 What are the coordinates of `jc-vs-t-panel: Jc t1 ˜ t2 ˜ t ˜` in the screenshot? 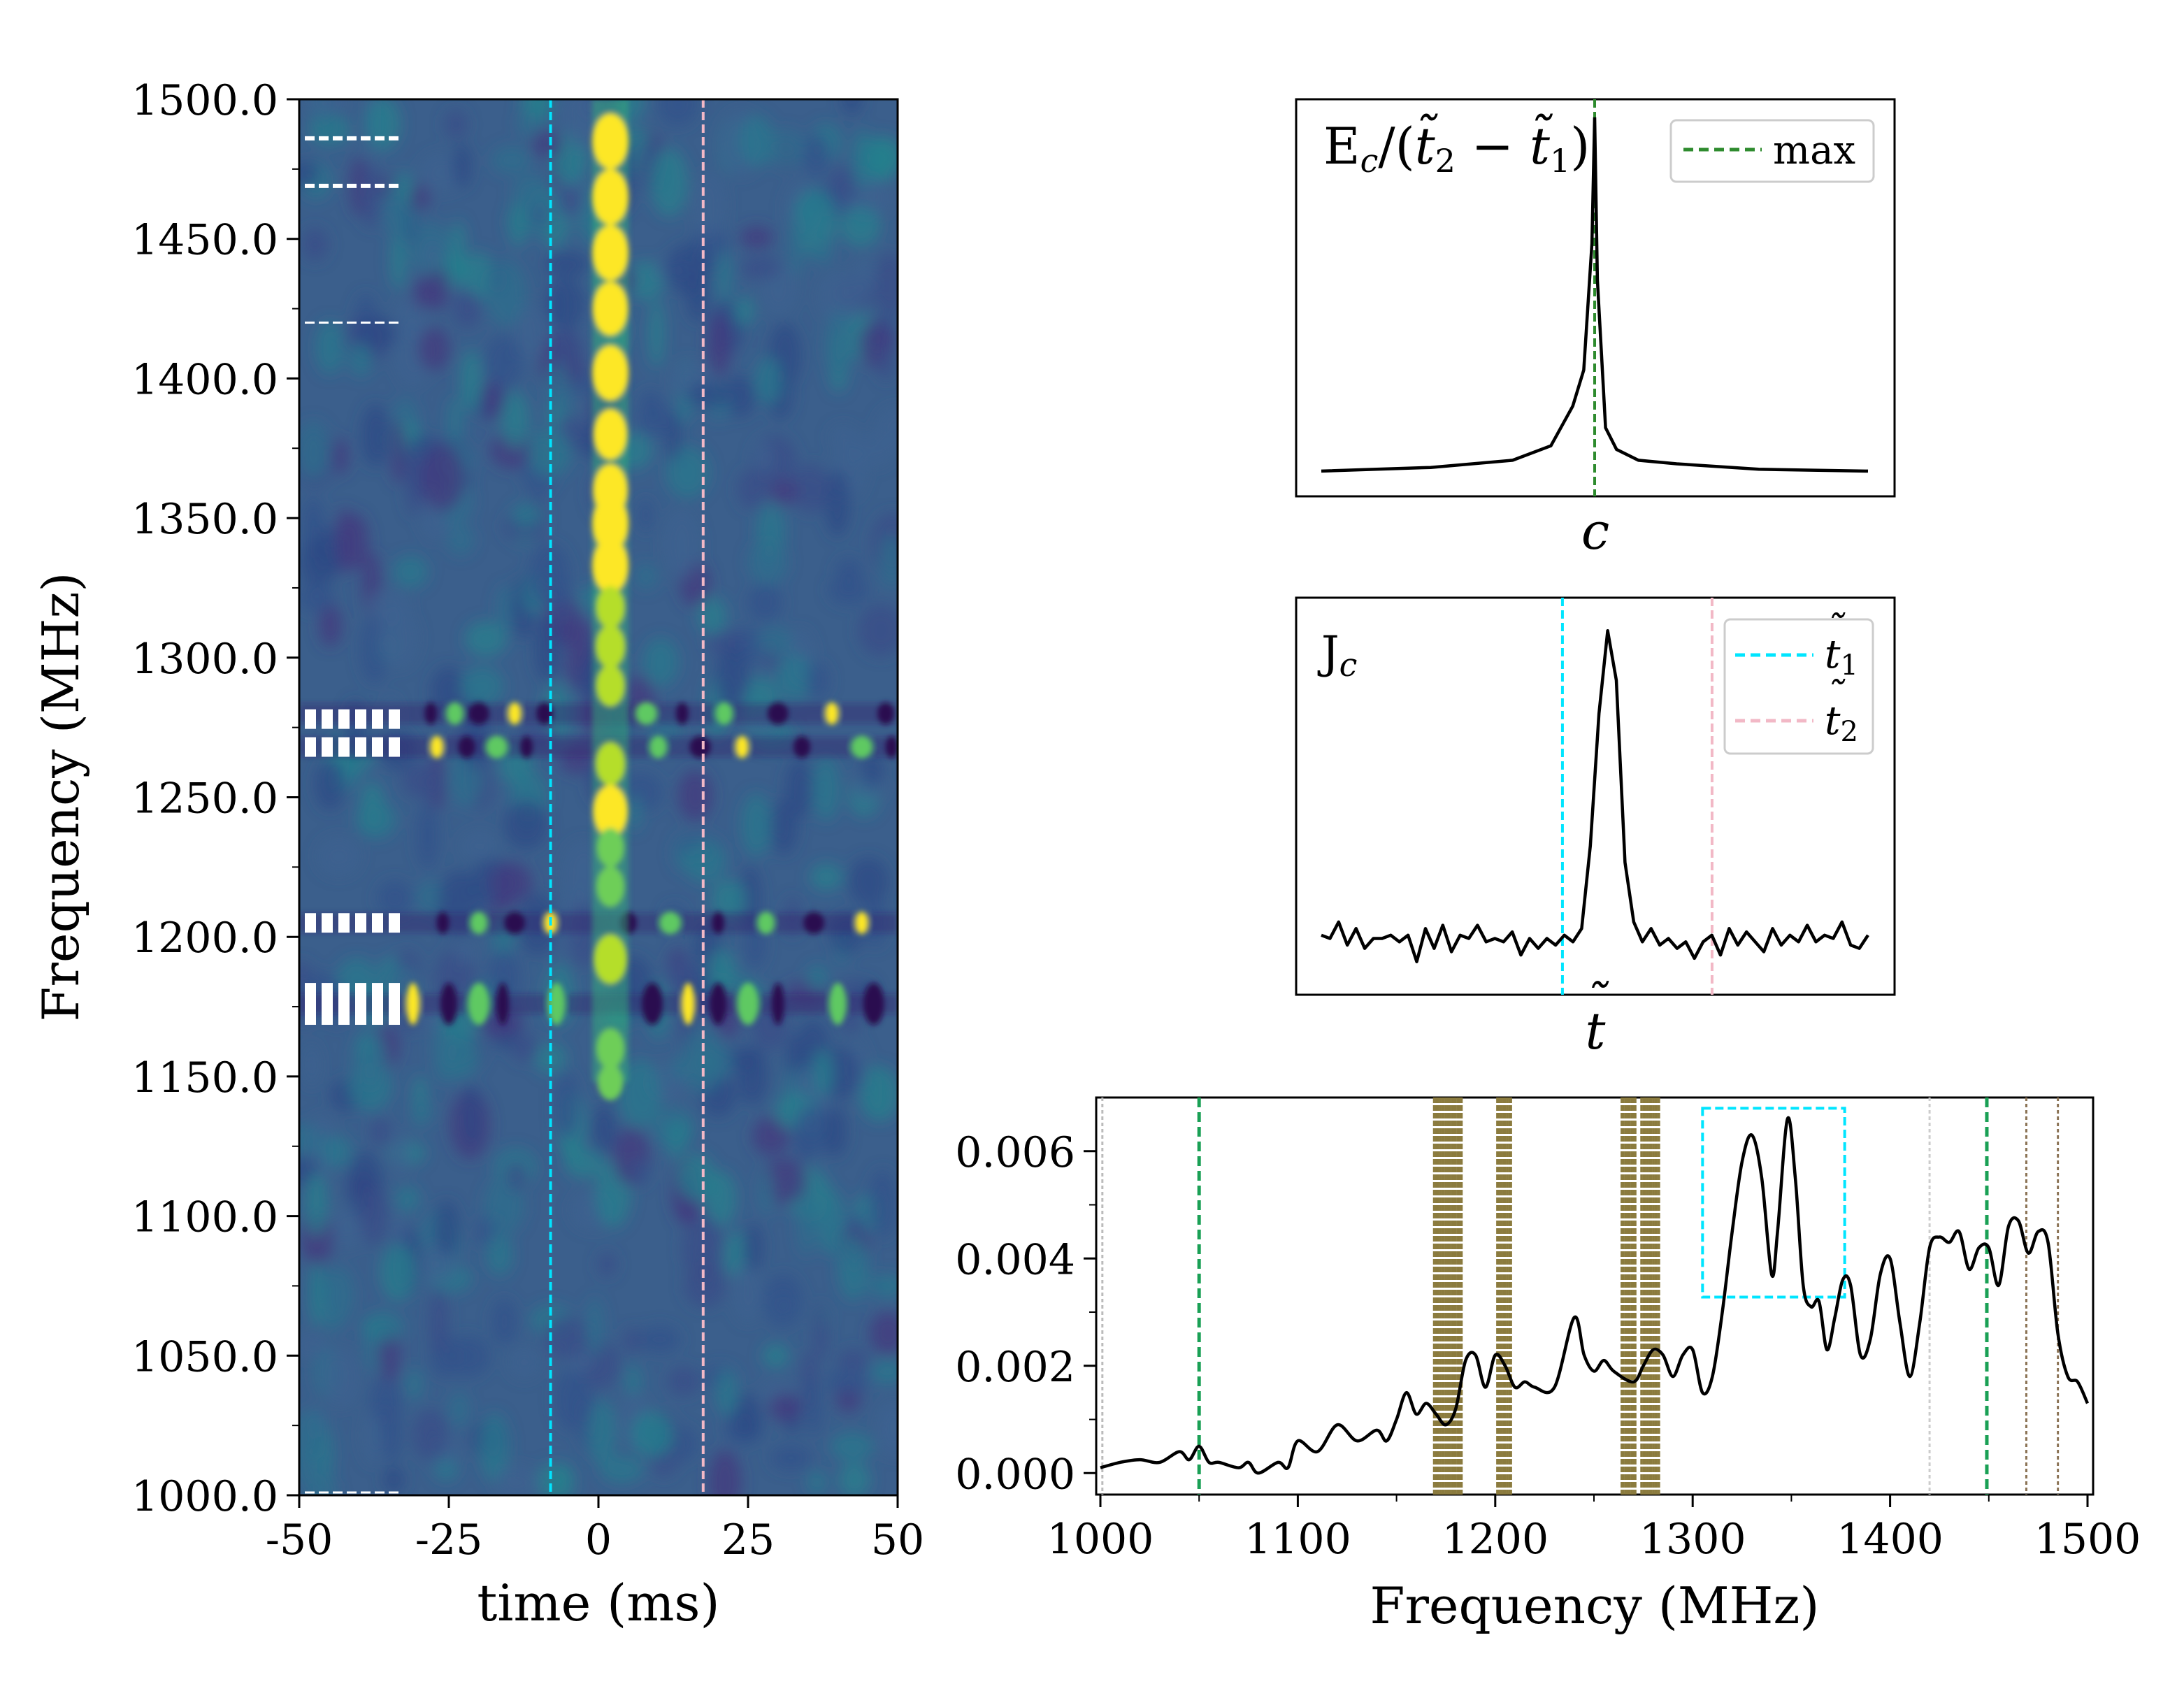 It's located at (1595, 828).